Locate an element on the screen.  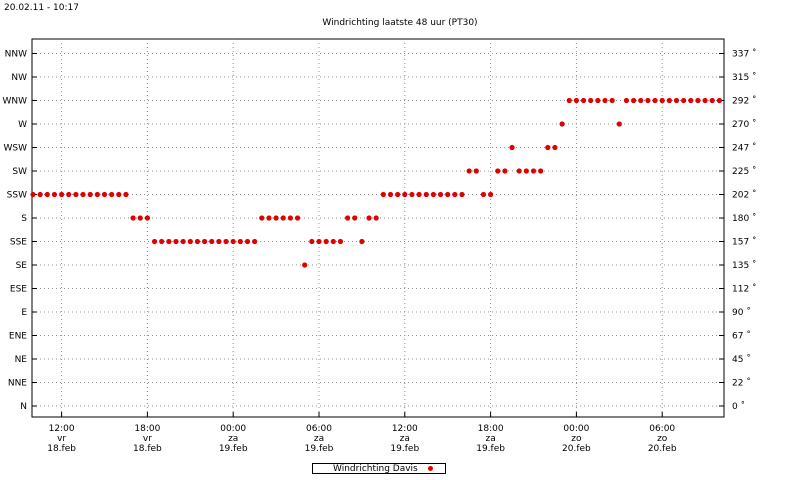
x-tick-label: 18:00 is located at coordinates (491, 429).